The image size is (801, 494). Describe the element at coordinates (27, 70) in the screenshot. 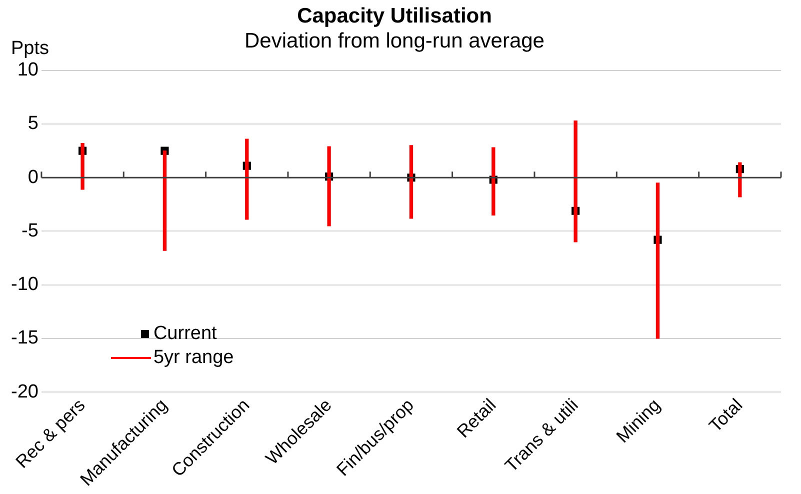

I see `y-tick-label: 10` at that location.